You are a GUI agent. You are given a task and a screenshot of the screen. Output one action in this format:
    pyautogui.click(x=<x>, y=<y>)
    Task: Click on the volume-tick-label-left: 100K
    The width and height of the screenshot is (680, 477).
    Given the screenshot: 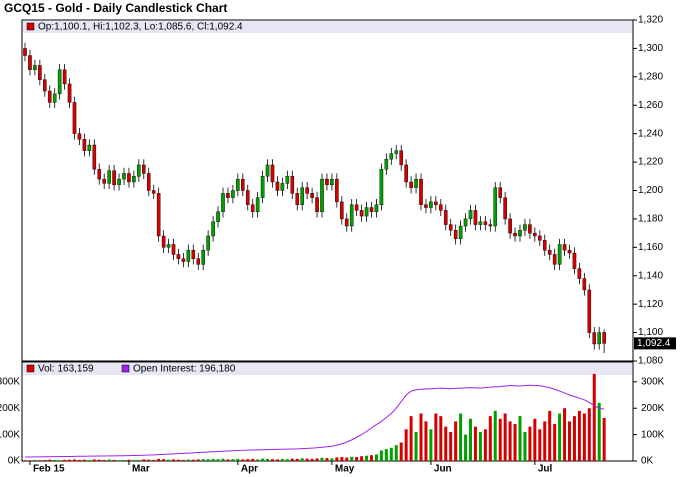 What is the action you would take?
    pyautogui.click(x=10, y=434)
    